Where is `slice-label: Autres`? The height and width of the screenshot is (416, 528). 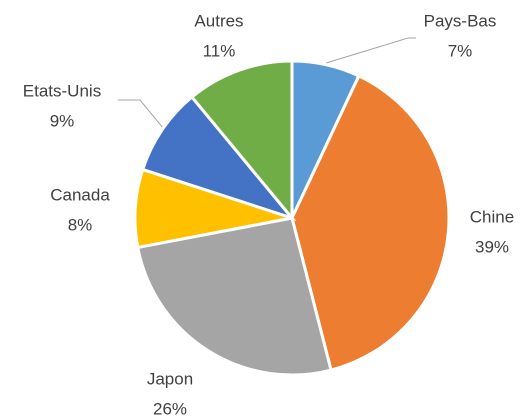
slice-label: Autres is located at coordinates (218, 20).